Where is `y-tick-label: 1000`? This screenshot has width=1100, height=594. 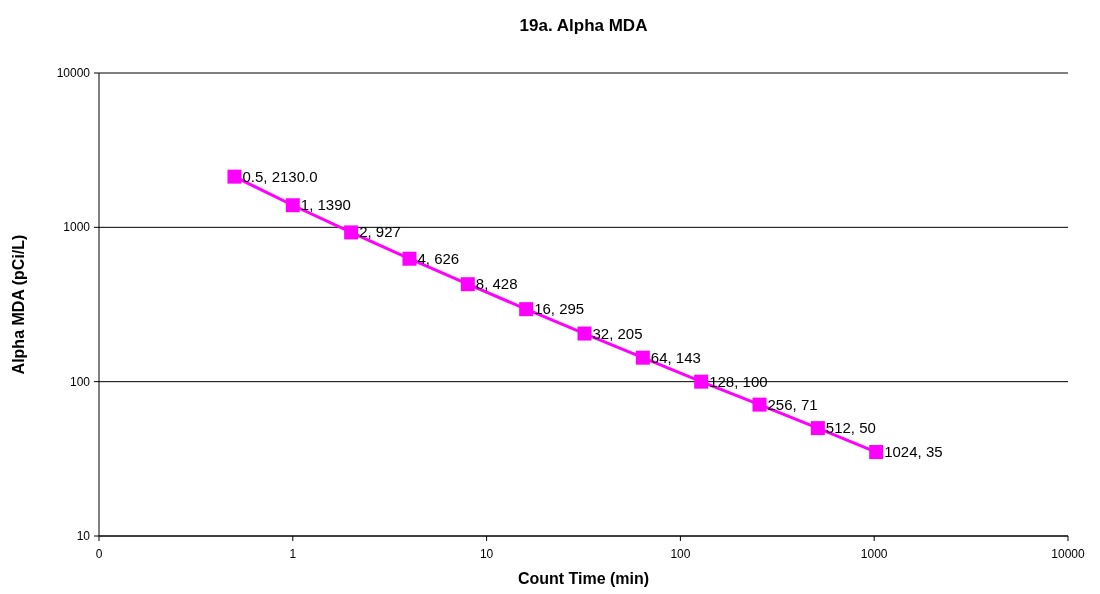
y-tick-label: 1000 is located at coordinates (77, 227).